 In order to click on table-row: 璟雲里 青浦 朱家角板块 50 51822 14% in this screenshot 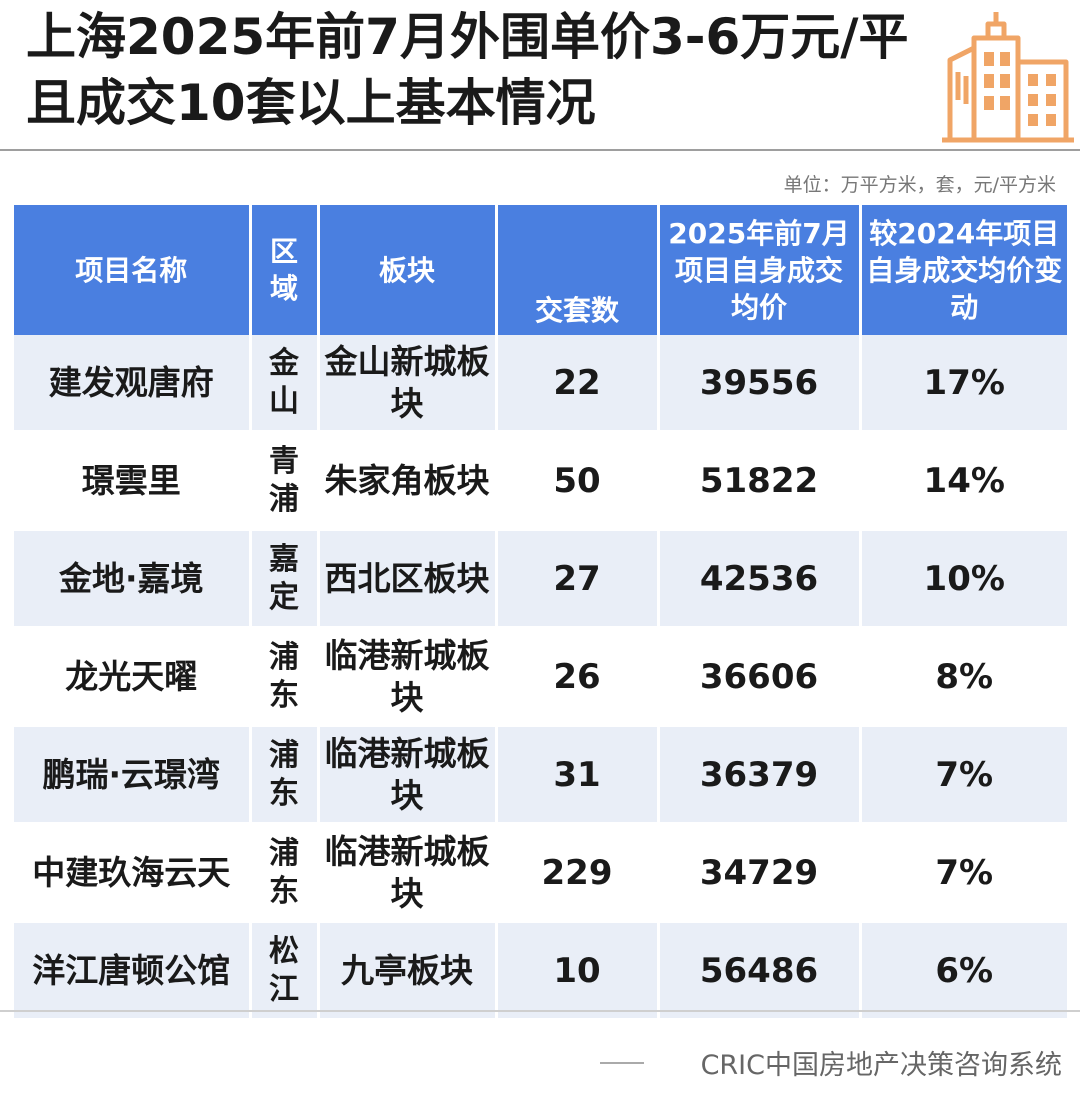, I will do `click(540, 481)`.